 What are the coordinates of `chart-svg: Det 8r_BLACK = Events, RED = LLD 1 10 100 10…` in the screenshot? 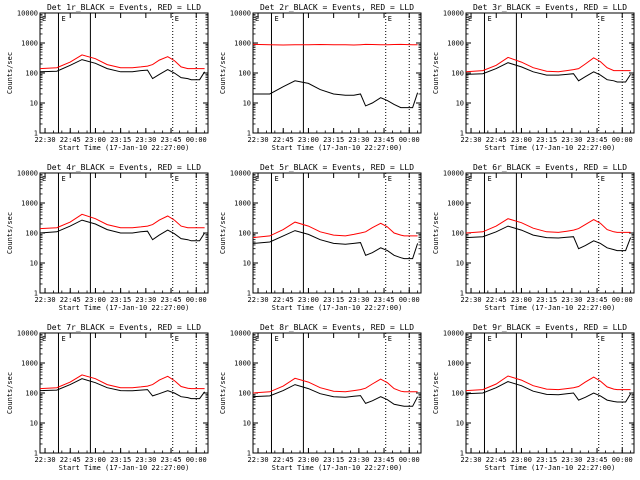 It's located at (320, 397).